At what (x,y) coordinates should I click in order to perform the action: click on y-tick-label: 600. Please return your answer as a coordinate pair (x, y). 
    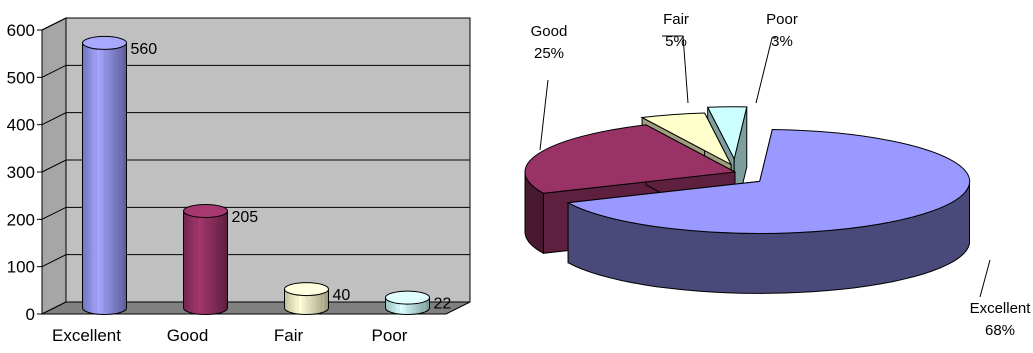
    Looking at the image, I should click on (21, 30).